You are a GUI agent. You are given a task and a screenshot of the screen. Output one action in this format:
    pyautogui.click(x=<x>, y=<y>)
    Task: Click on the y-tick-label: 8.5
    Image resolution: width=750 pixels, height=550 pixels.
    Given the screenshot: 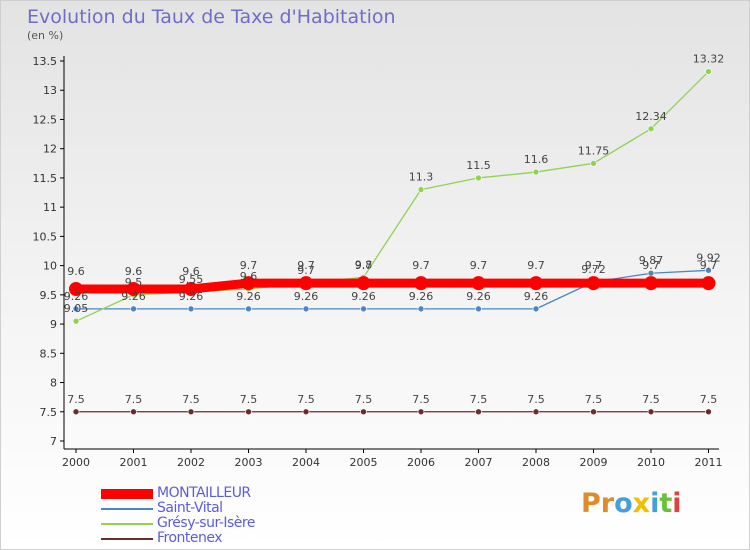 What is the action you would take?
    pyautogui.click(x=49, y=353)
    